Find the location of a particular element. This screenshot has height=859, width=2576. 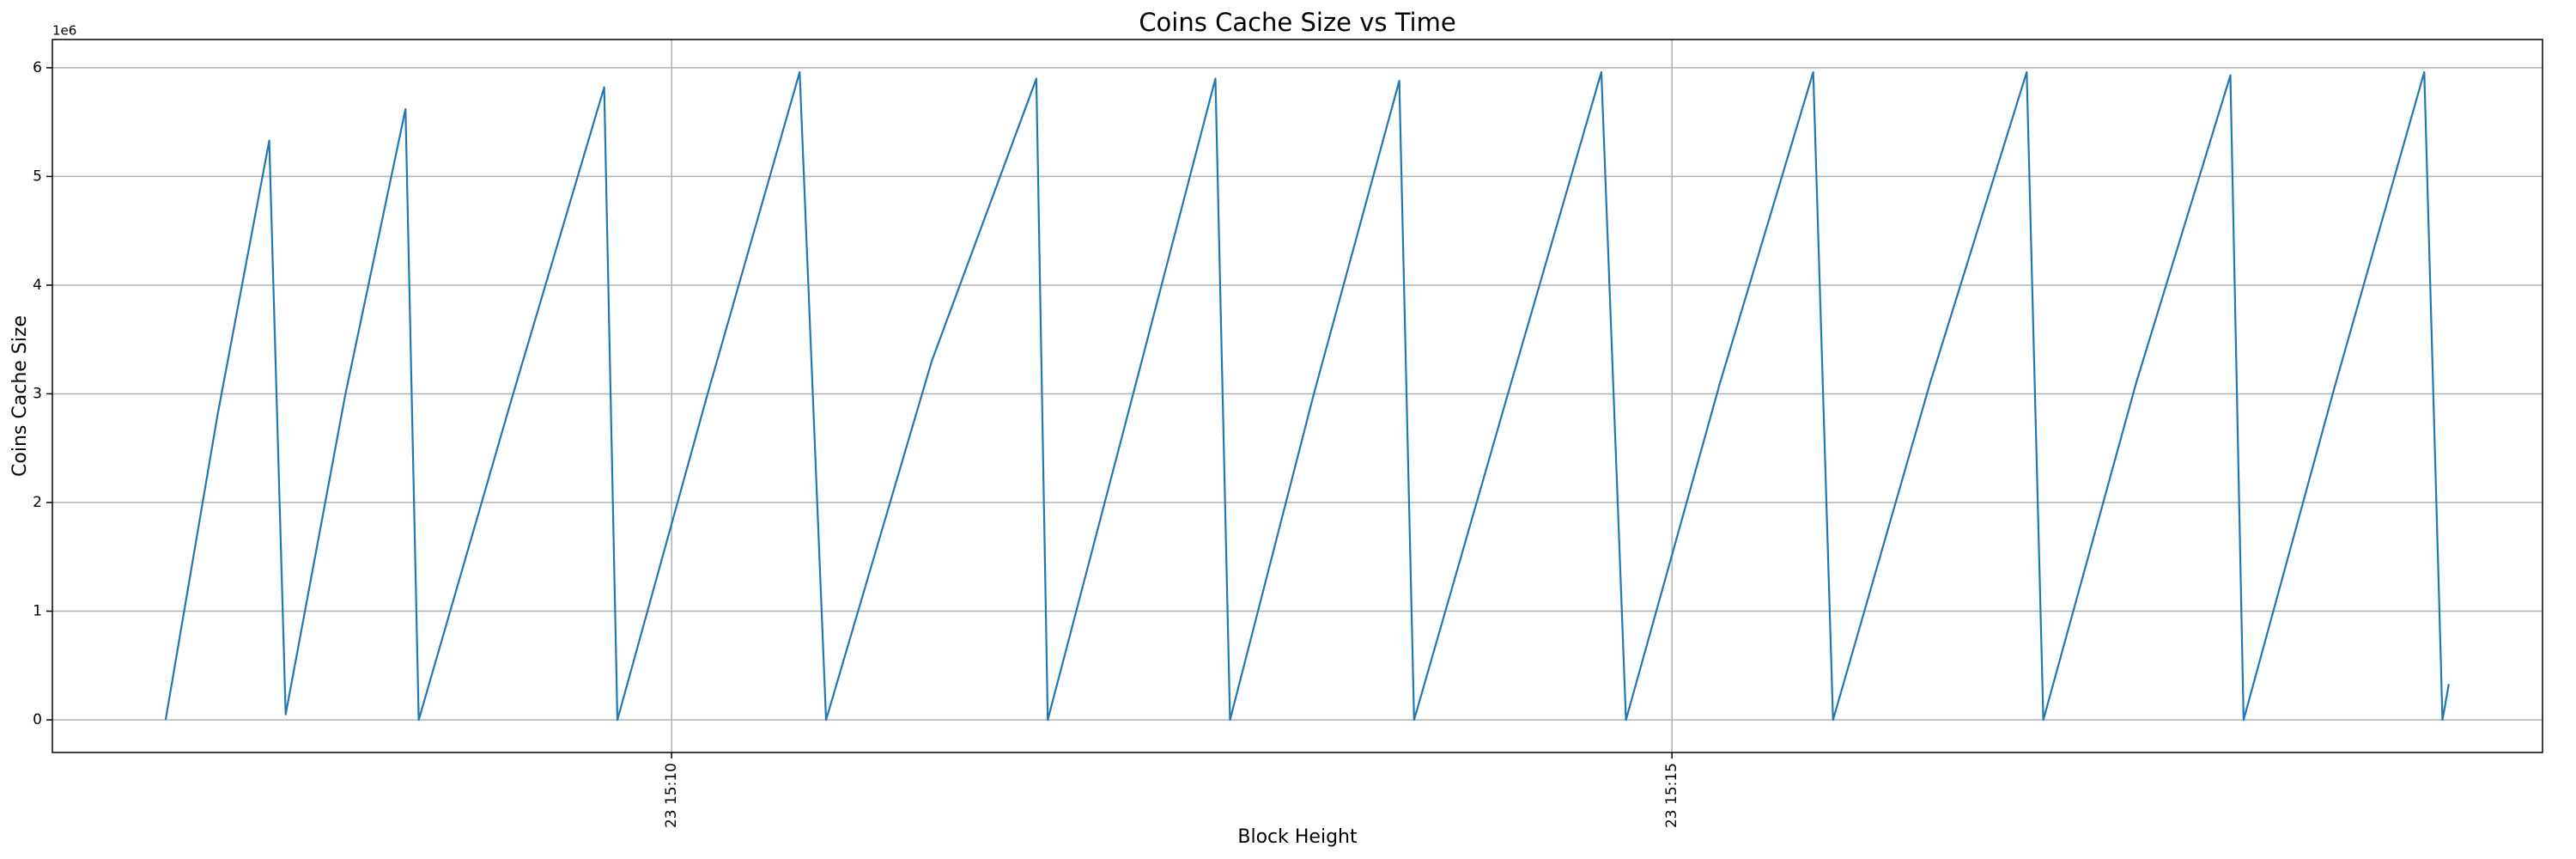

x-axis-label: Block Height is located at coordinates (1297, 837).